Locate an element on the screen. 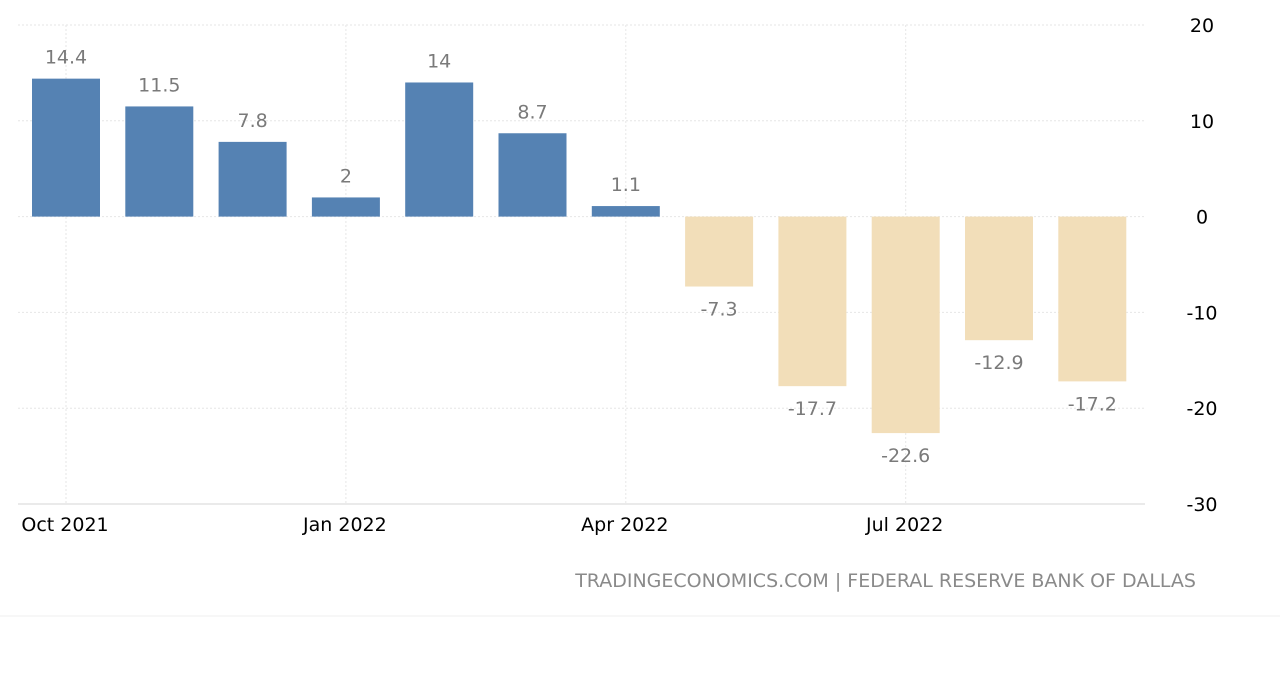  data-label: 14 is located at coordinates (439, 61).